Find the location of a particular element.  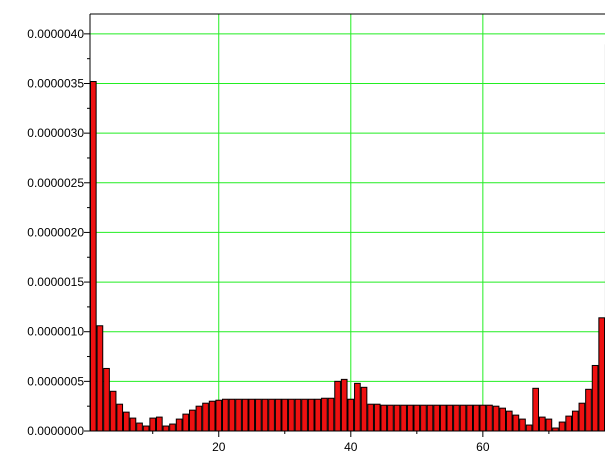

y-tick-label: 0.0000000 is located at coordinates (55, 431).